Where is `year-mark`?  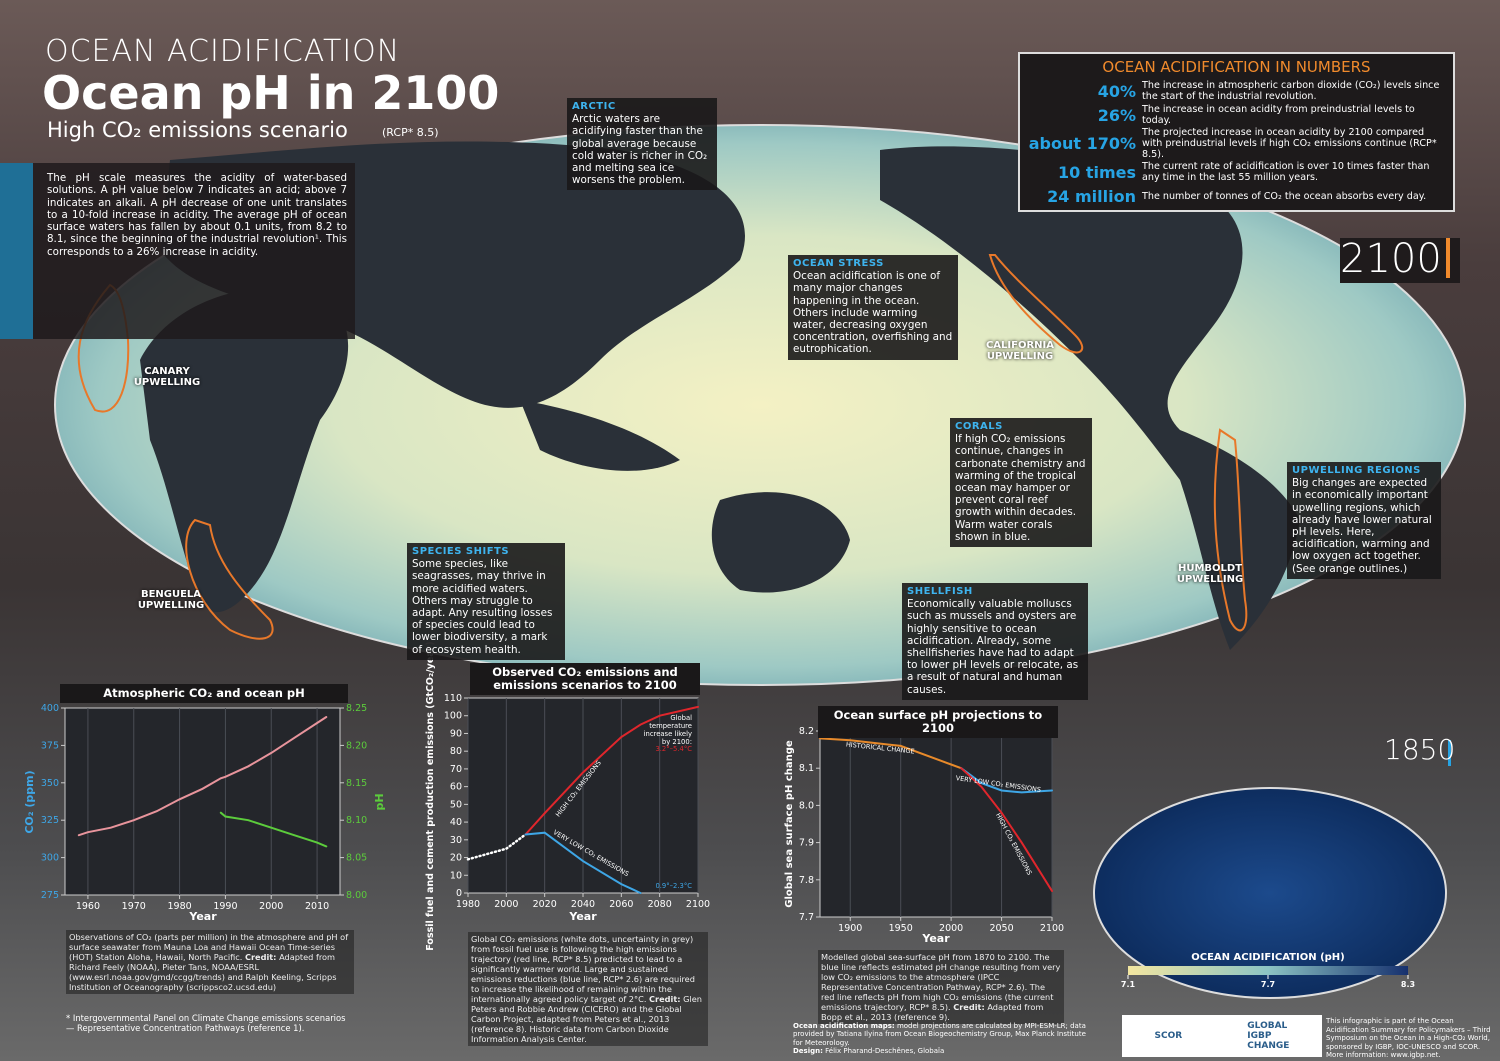
year-mark is located at coordinates (1449, 753).